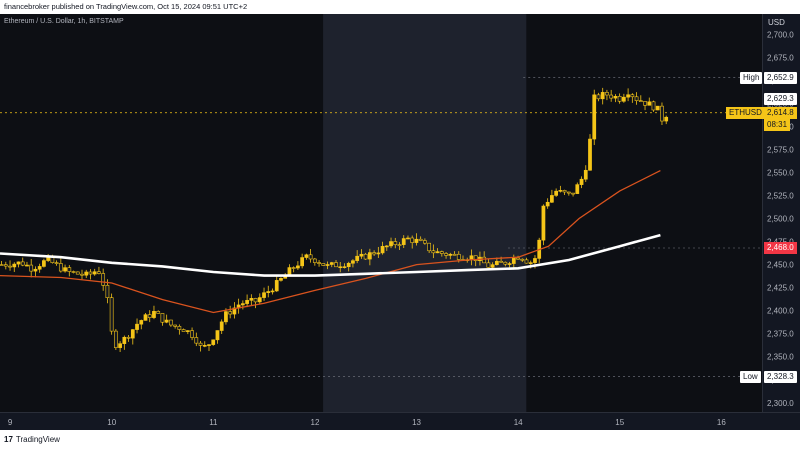 The height and width of the screenshot is (450, 800). I want to click on symbol-title: Ethereum / U.S. Dollar, 1h, BITSTAMP, so click(64, 21).